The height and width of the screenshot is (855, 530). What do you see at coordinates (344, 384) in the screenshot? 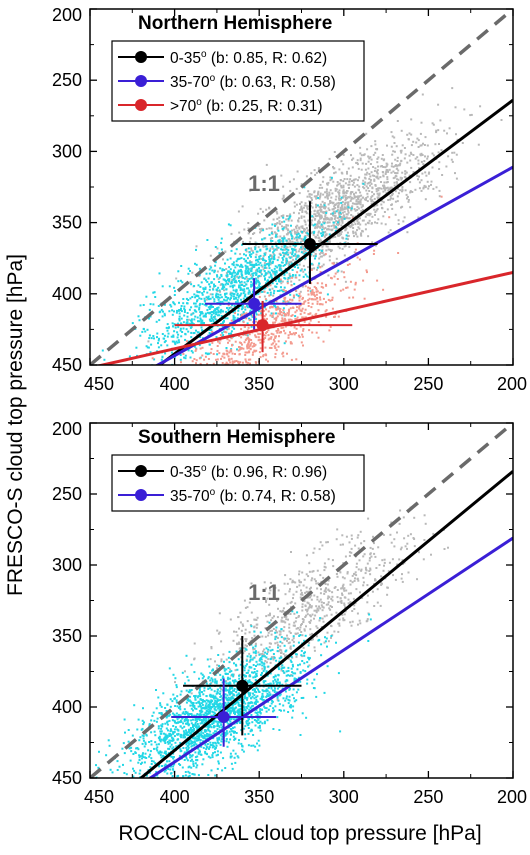
I see `x-tick-label: 300` at bounding box center [344, 384].